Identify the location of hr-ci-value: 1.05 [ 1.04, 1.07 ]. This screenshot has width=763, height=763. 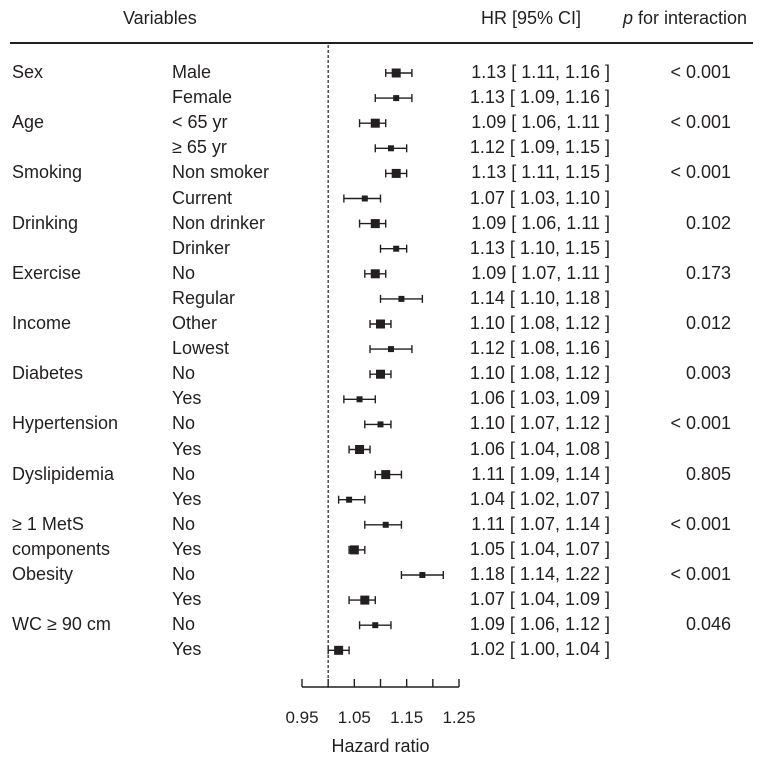
(539, 548).